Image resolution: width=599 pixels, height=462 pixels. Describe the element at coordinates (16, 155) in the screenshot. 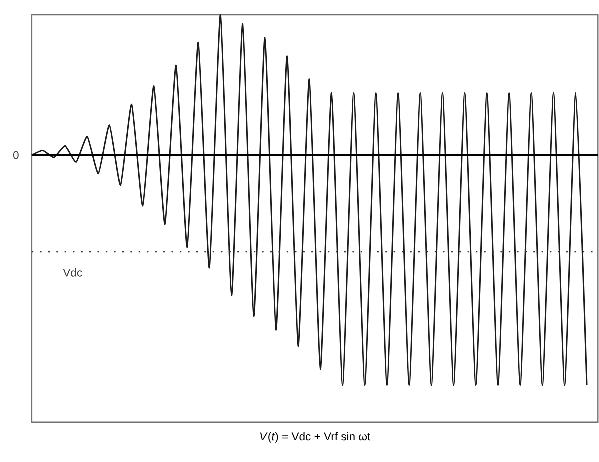

I see `ref-line-label: 0` at that location.